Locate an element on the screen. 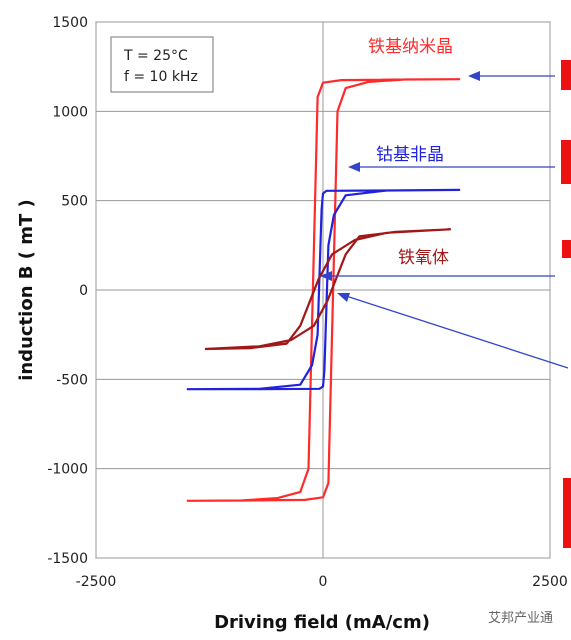  marker-red-mid is located at coordinates (566, 162).